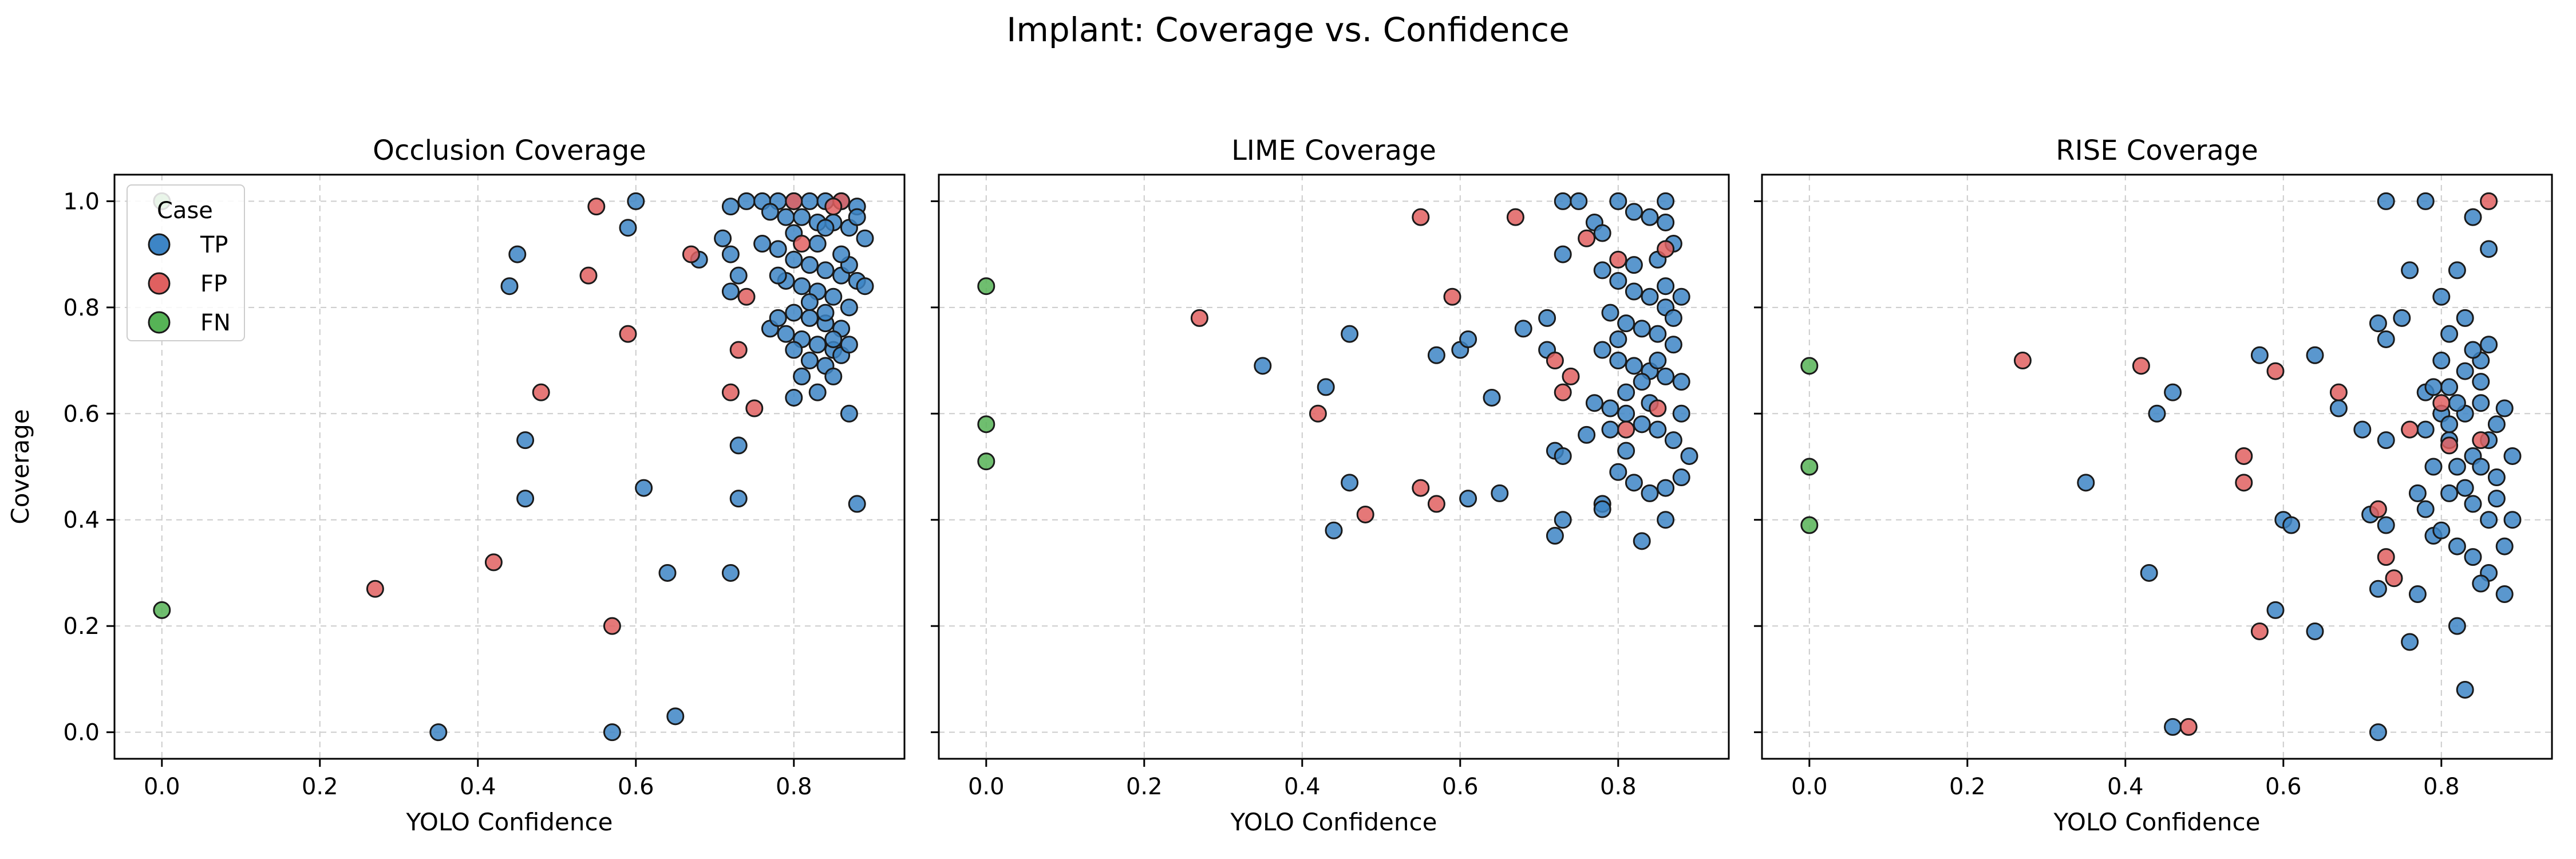 This screenshot has height=859, width=2576. I want to click on legend-label-tp: TP, so click(214, 245).